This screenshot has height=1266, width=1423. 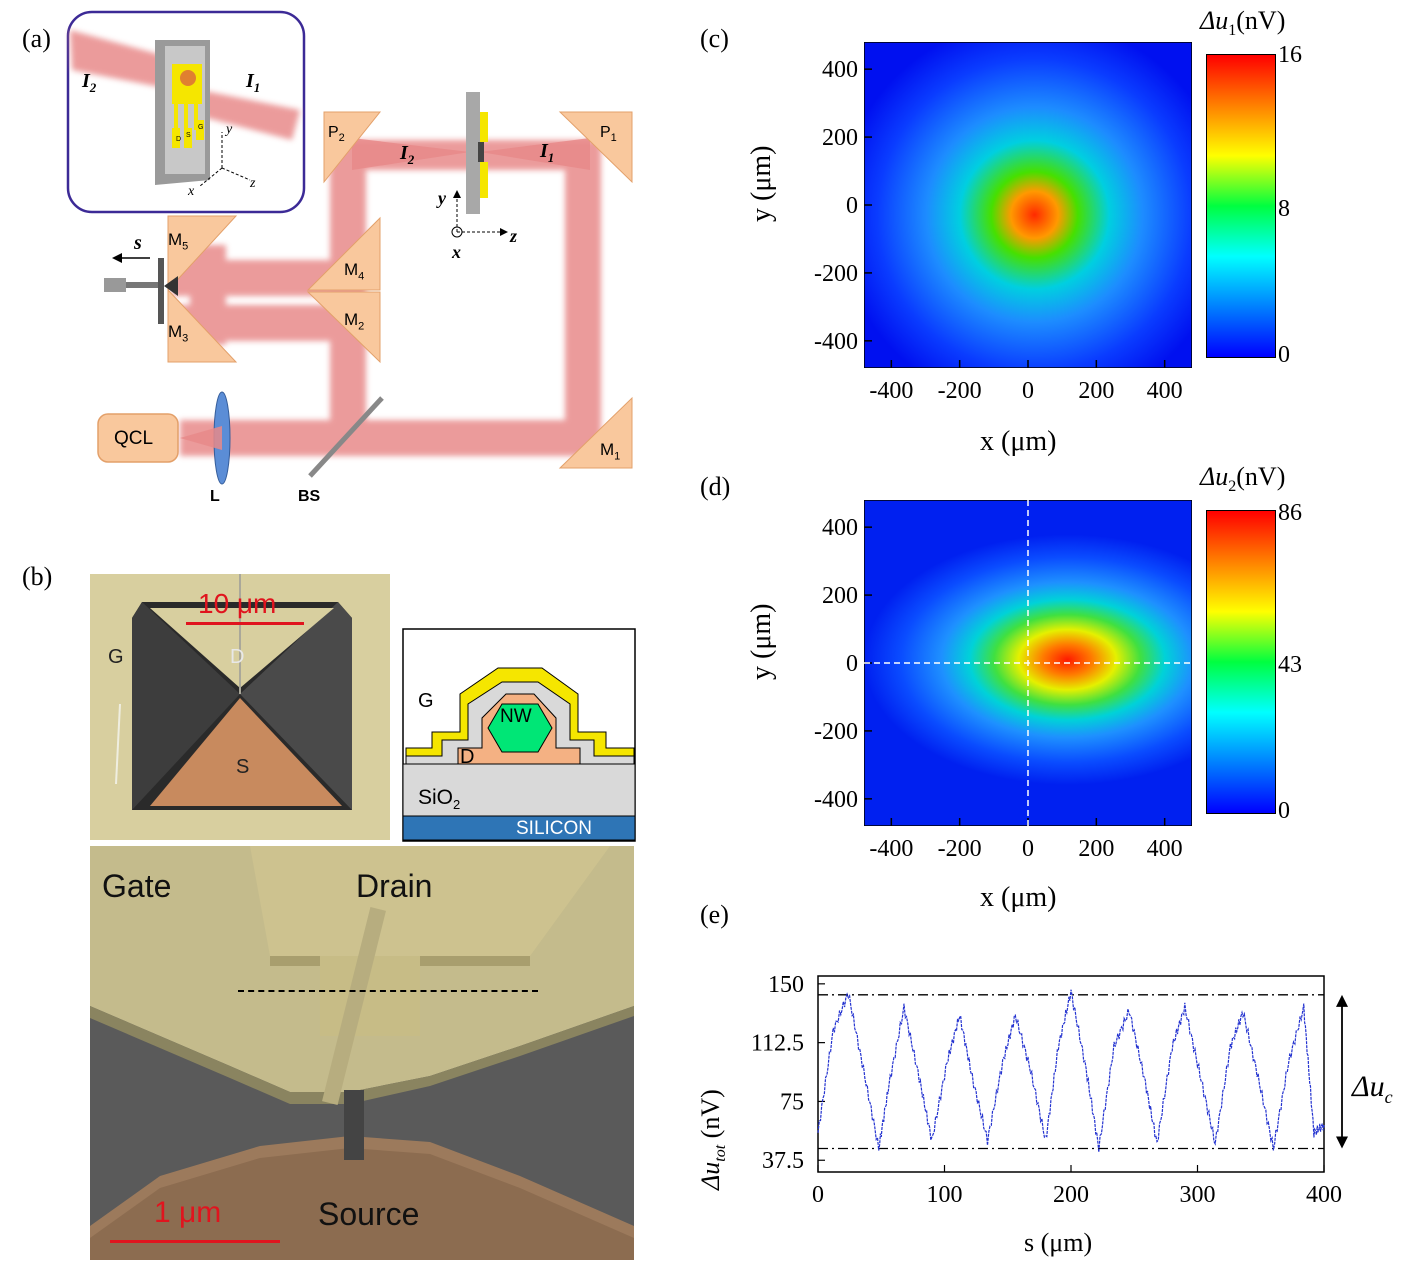 What do you see at coordinates (945, 1195) in the screenshot?
I see `x-tick-label: 100` at bounding box center [945, 1195].